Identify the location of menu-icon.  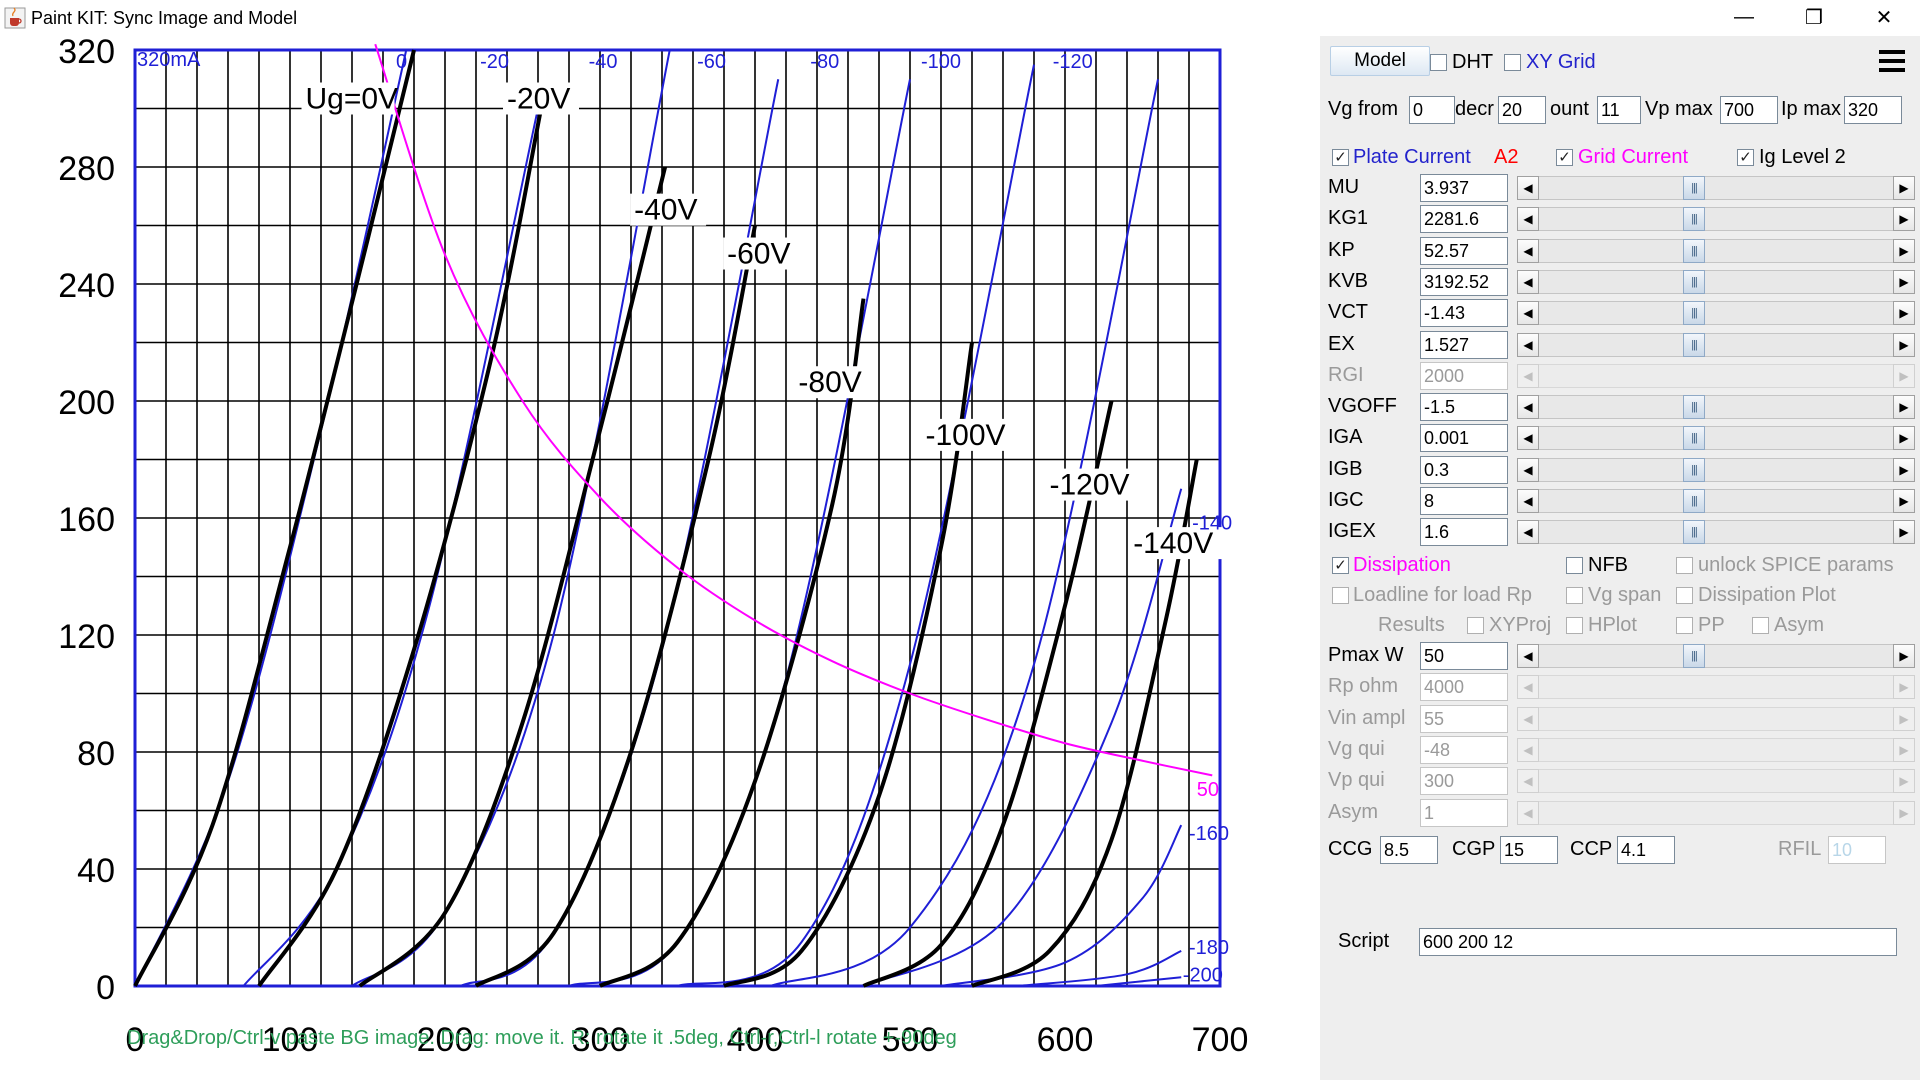
(1892, 61).